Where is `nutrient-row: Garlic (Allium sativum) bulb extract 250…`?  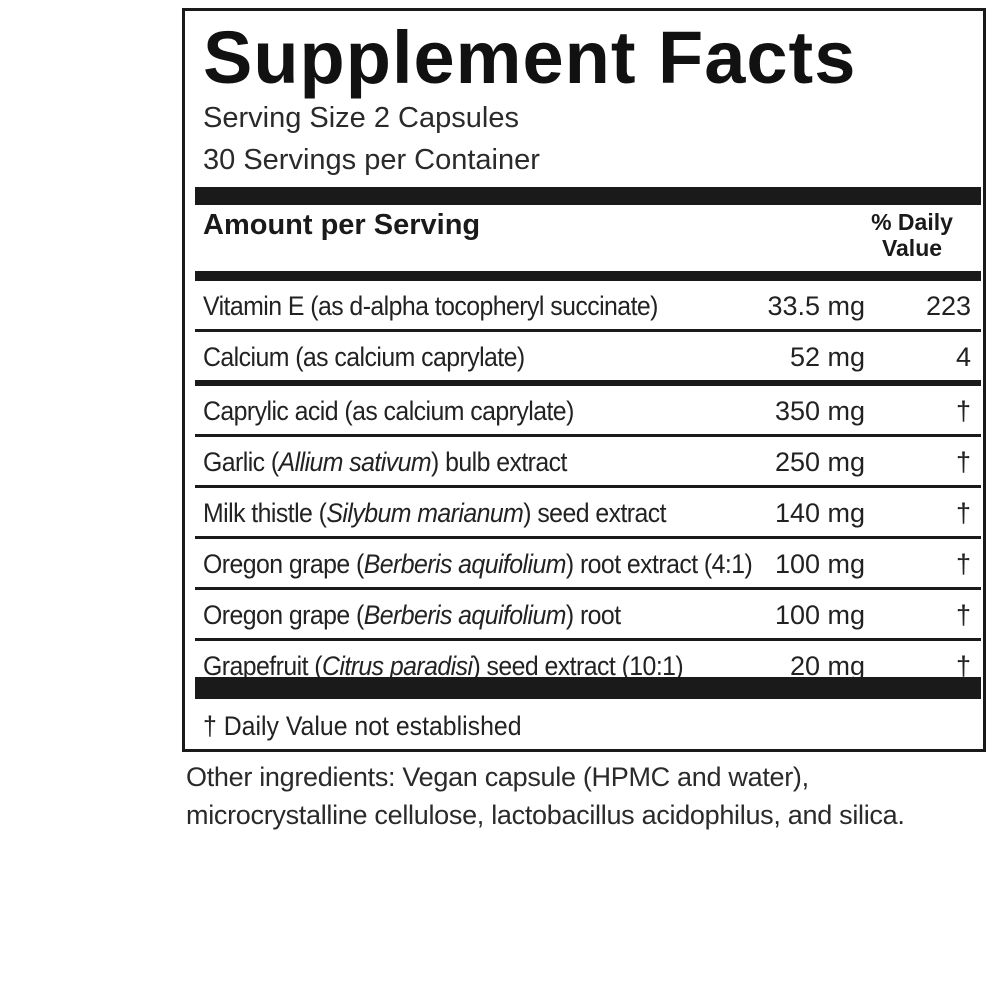
nutrient-row: Garlic (Allium sativum) bulb extract 250… is located at coordinates (588, 462).